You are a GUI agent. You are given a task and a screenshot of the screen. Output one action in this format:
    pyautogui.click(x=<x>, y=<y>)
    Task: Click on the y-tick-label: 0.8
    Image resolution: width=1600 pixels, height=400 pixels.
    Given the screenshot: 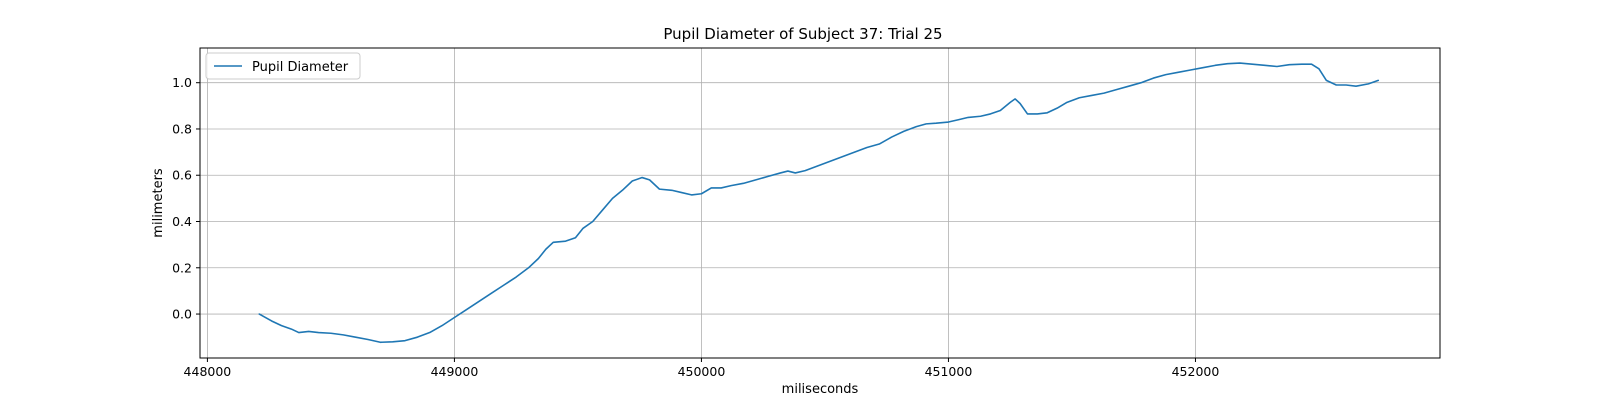 What is the action you would take?
    pyautogui.click(x=182, y=128)
    